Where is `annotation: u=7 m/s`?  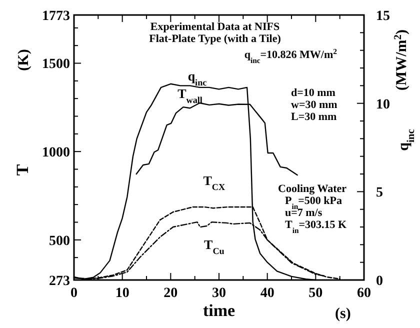 annotation: u=7 m/s is located at coordinates (304, 213).